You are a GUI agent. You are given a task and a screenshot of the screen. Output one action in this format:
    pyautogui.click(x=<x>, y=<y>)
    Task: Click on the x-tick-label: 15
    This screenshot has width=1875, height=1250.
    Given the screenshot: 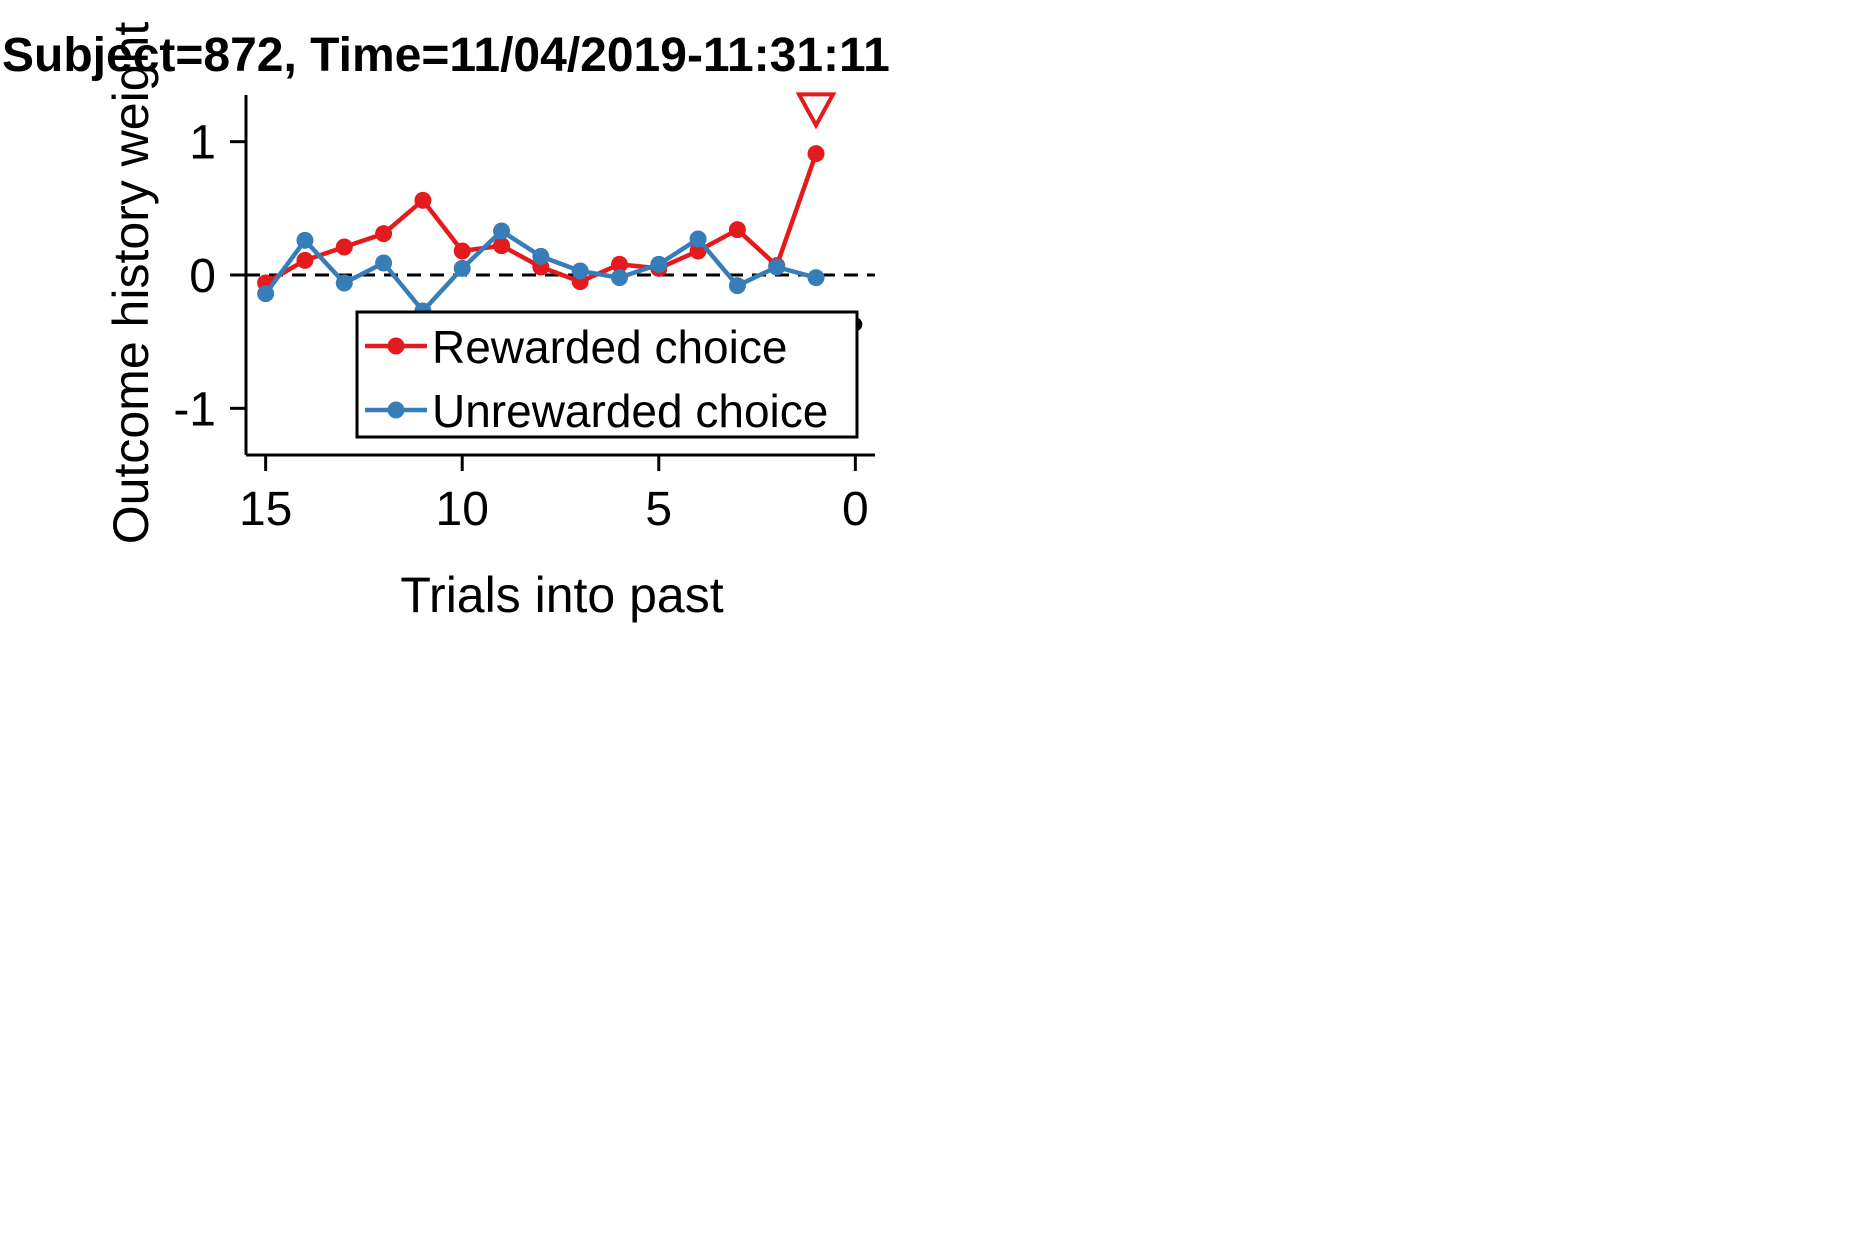 What is the action you would take?
    pyautogui.click(x=265, y=509)
    